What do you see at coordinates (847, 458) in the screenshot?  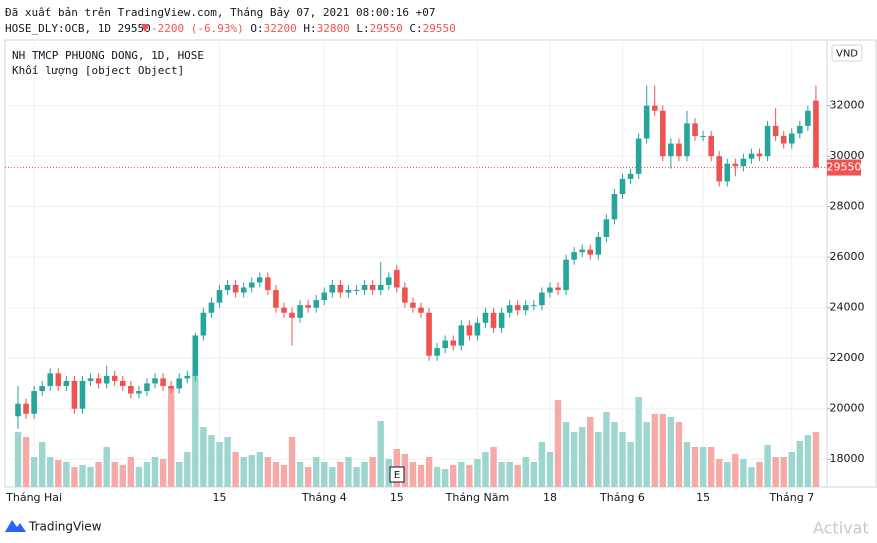 I see `y-tick-label: 18000` at bounding box center [847, 458].